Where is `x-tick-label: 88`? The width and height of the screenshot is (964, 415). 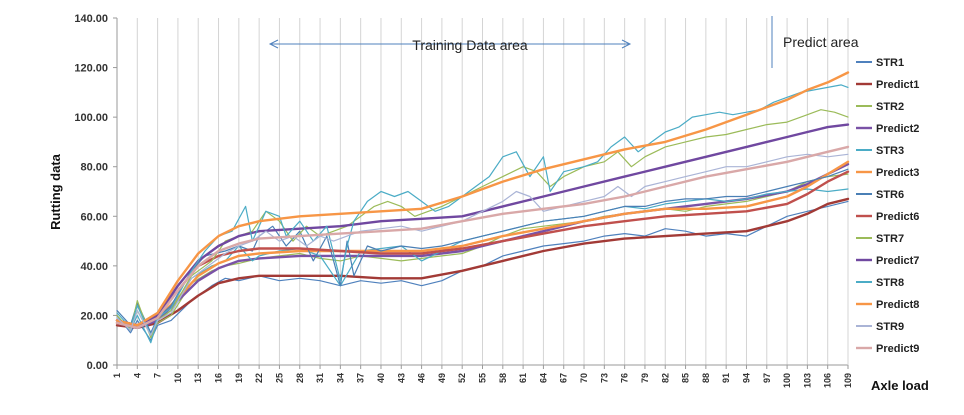
x-tick-label: 88 is located at coordinates (706, 378).